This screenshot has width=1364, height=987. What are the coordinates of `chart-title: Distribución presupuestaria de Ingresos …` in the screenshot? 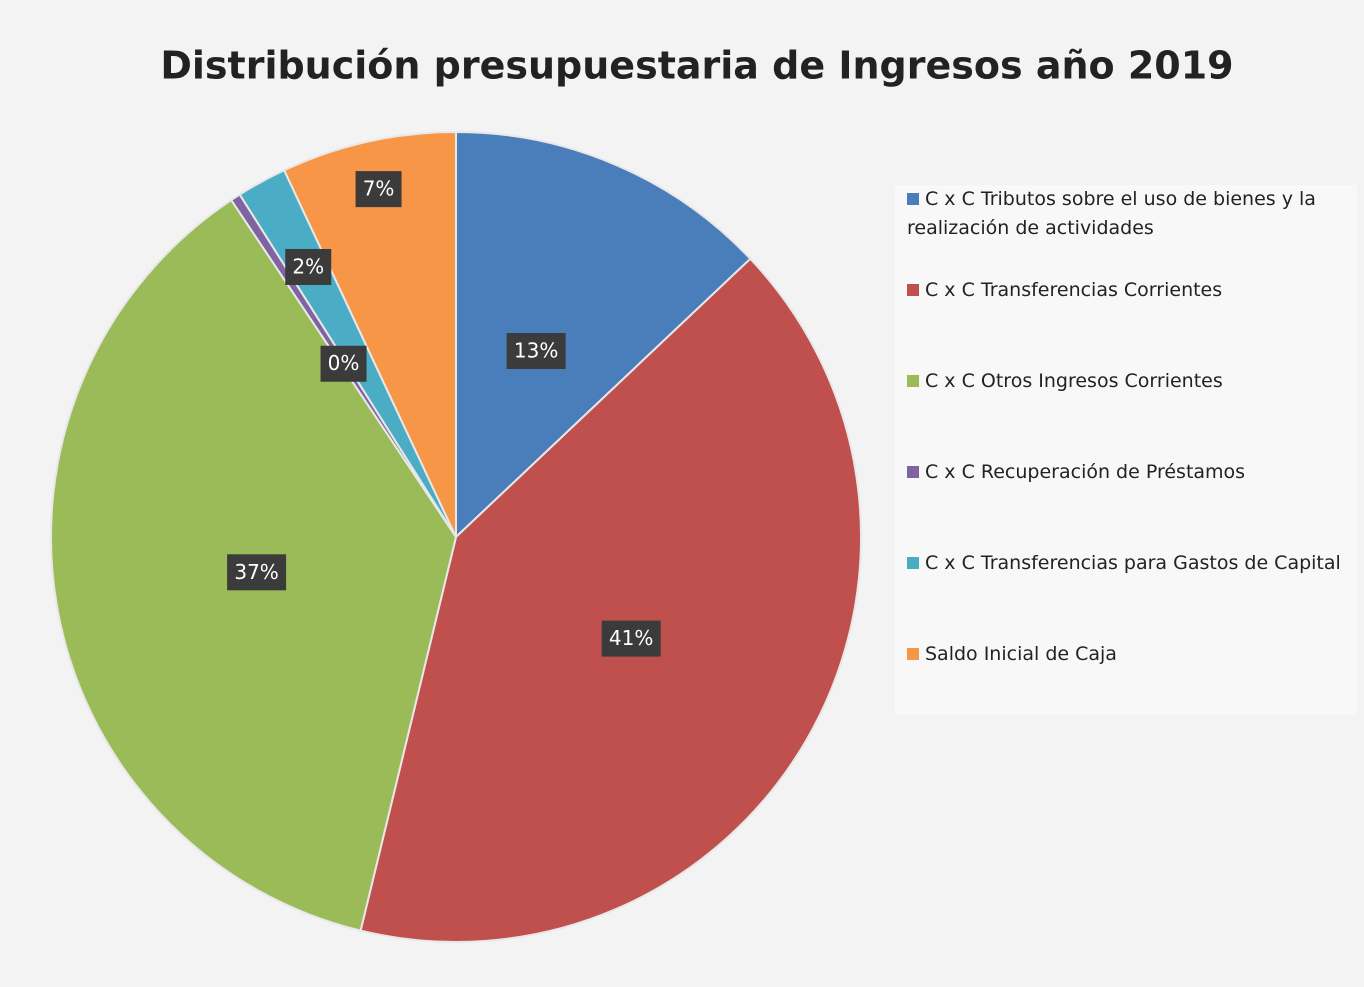 It's located at (696, 66).